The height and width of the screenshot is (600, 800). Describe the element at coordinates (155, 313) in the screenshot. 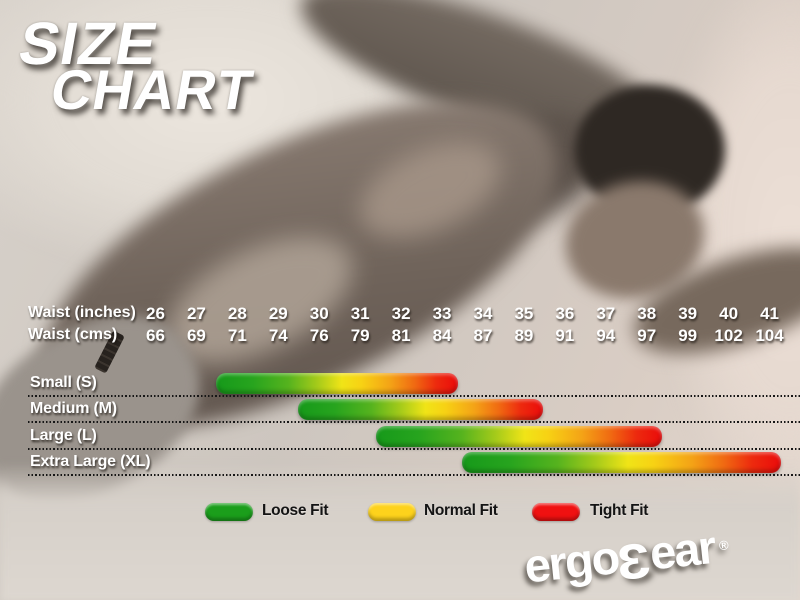

I see `waist-value: 26` at that location.